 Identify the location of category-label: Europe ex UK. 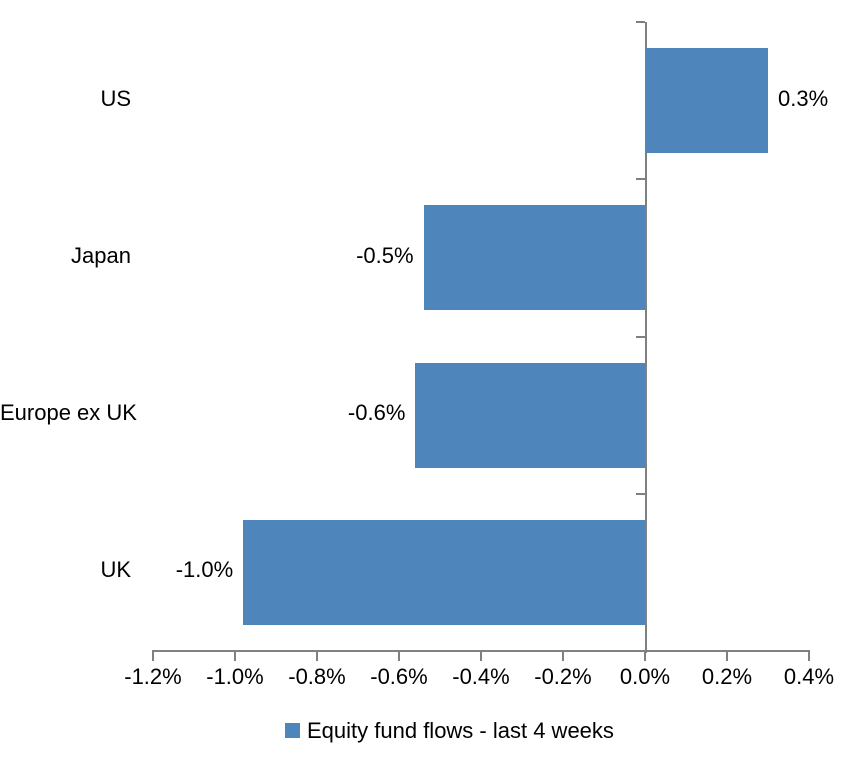
(68, 413).